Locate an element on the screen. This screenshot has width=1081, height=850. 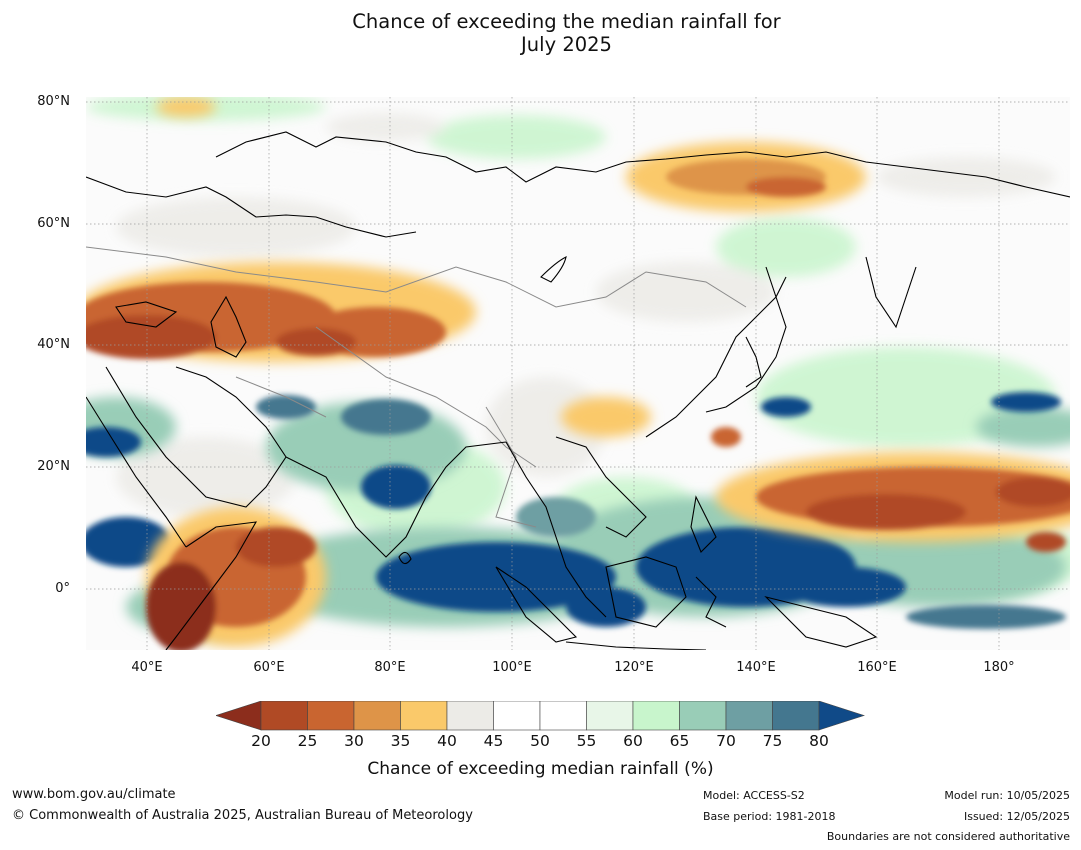
colorbar-tick-label: 35 is located at coordinates (400, 741).